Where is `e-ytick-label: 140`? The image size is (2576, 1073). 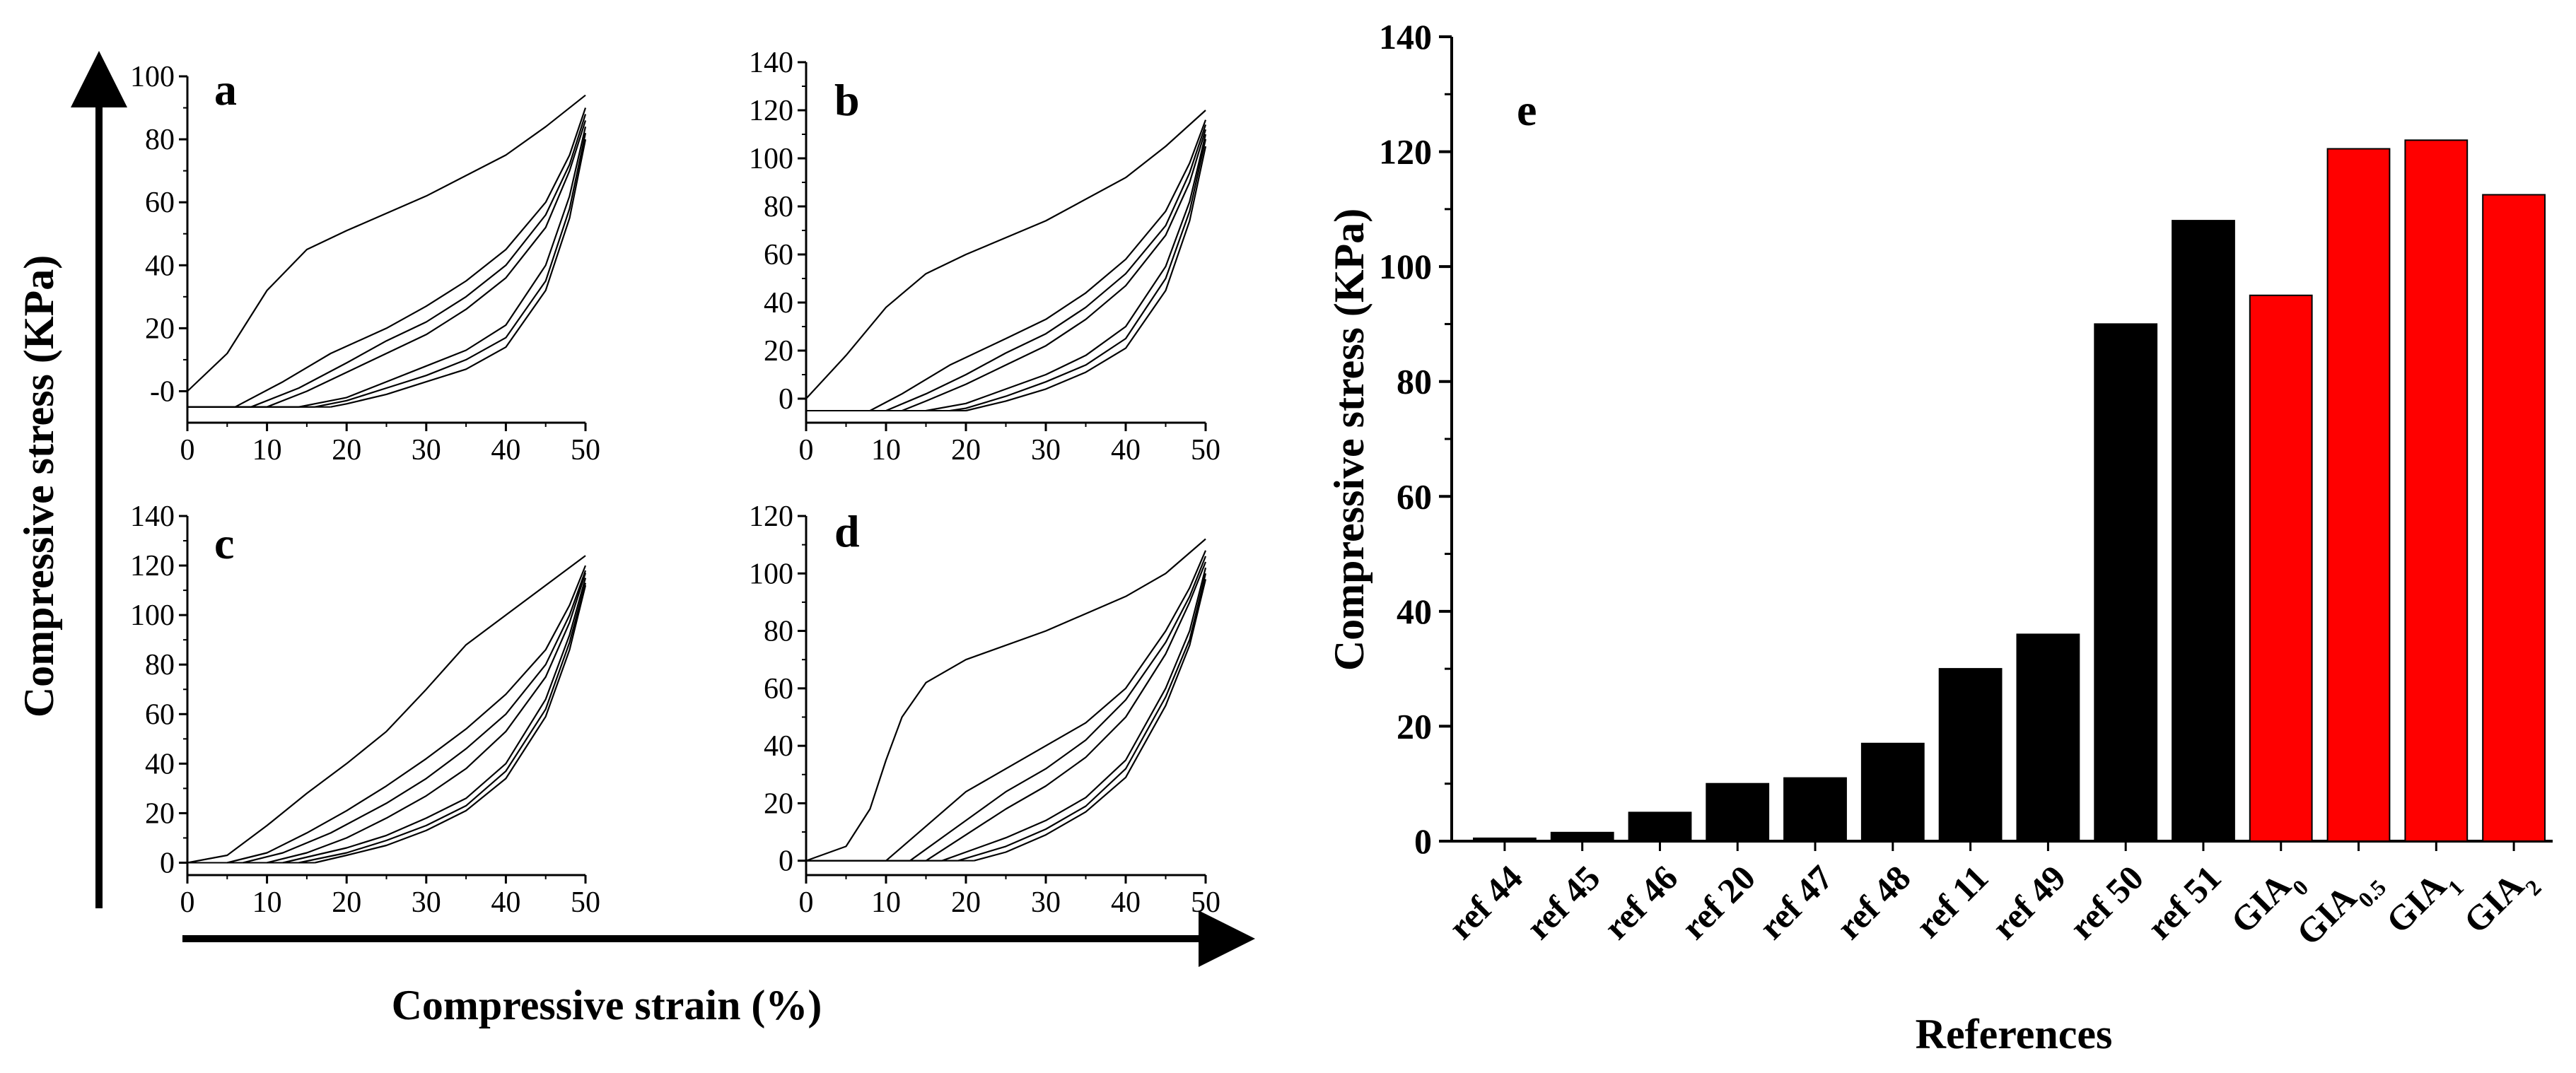 e-ytick-label: 140 is located at coordinates (1405, 37).